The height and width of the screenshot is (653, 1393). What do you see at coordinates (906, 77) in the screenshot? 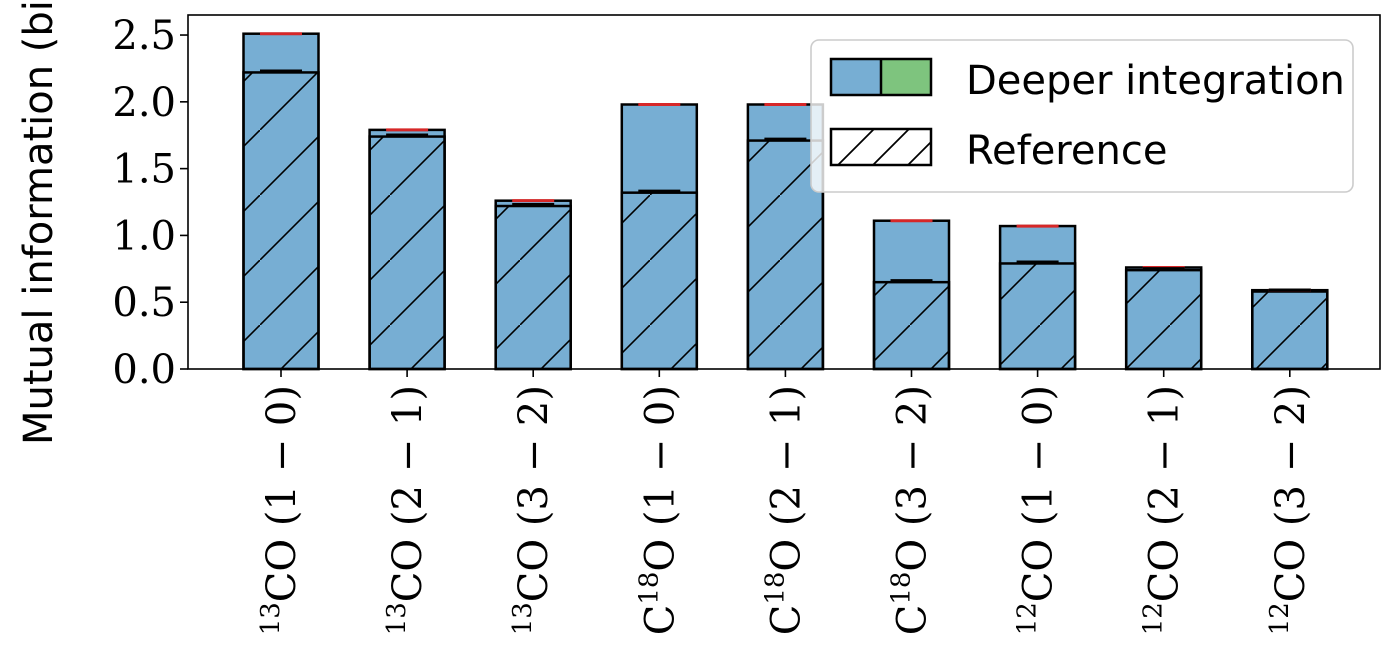
I see `legend-swatch-deeper-green` at bounding box center [906, 77].